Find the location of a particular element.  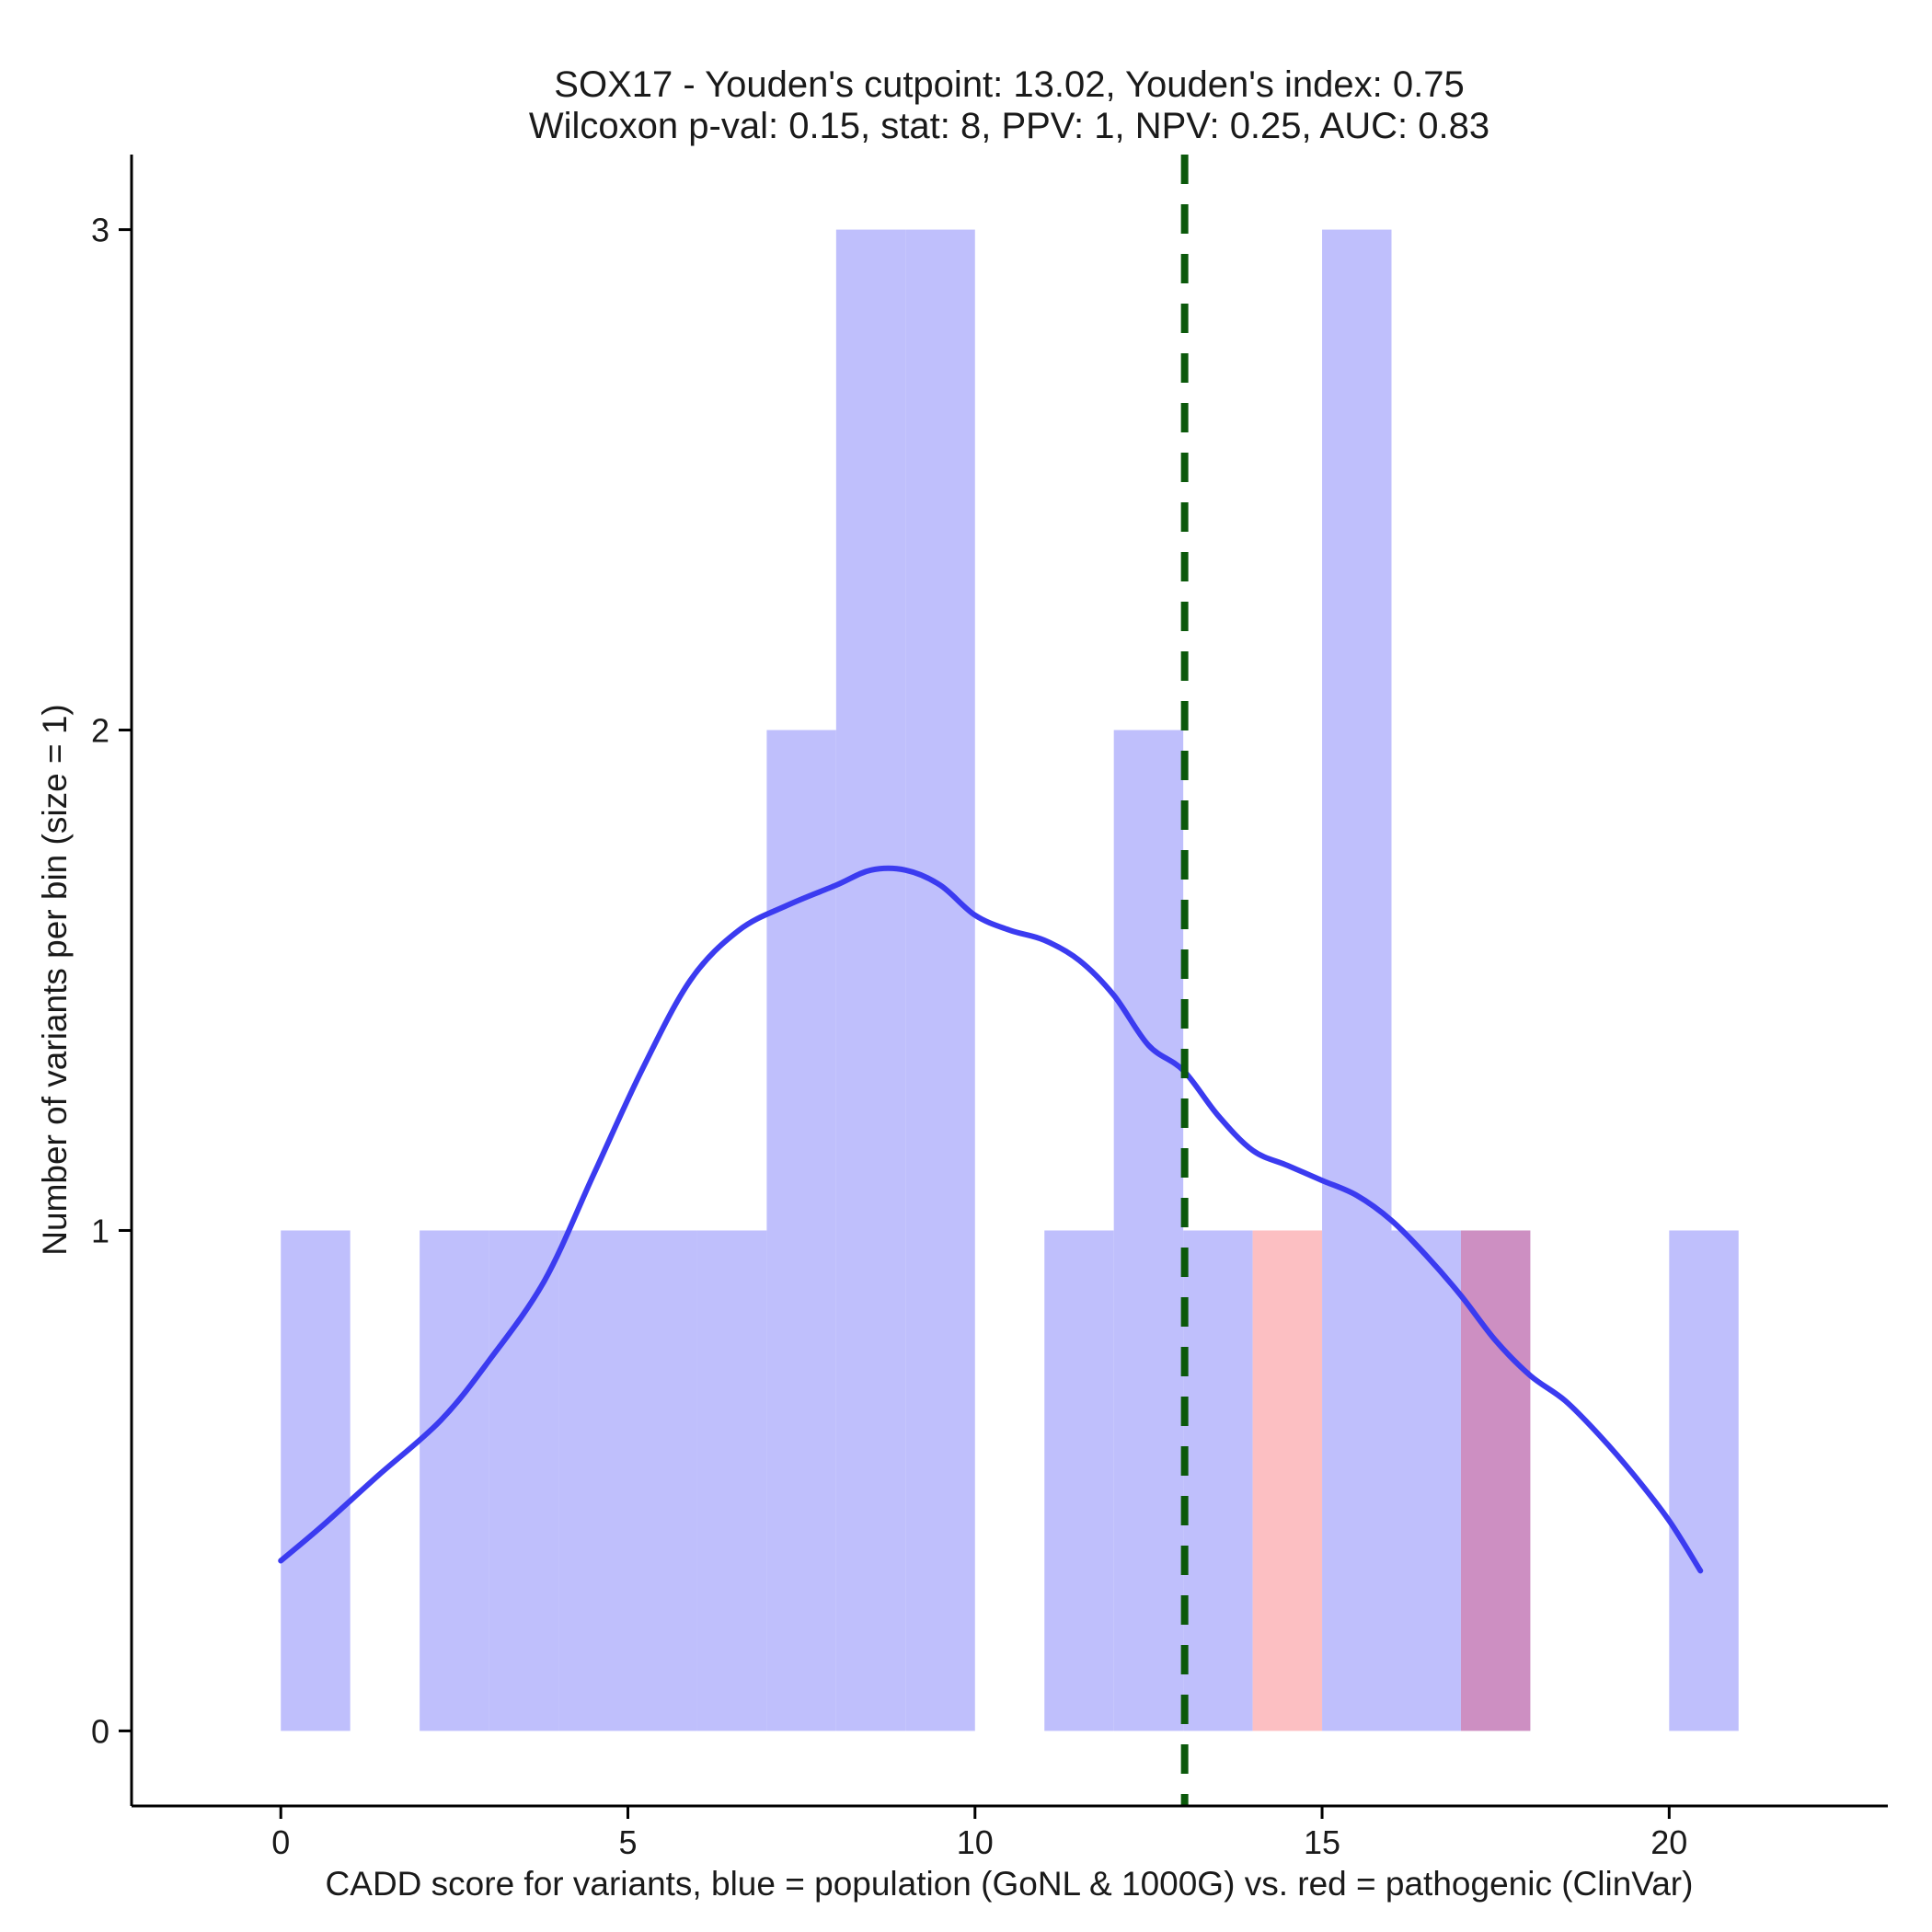

y-tick-label: 3 is located at coordinates (100, 230).